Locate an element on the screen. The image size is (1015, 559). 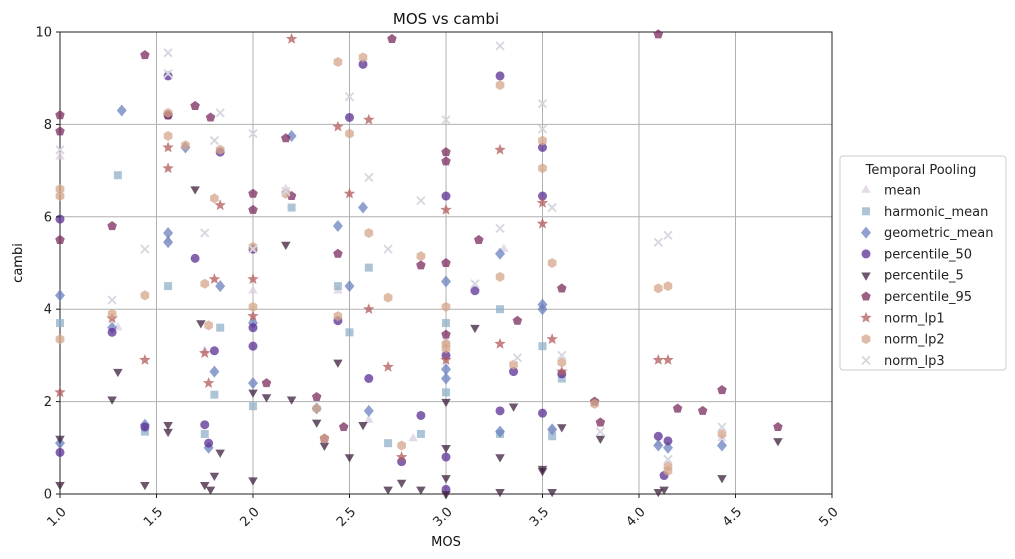
legend-label: norm_lp3 is located at coordinates (914, 361).